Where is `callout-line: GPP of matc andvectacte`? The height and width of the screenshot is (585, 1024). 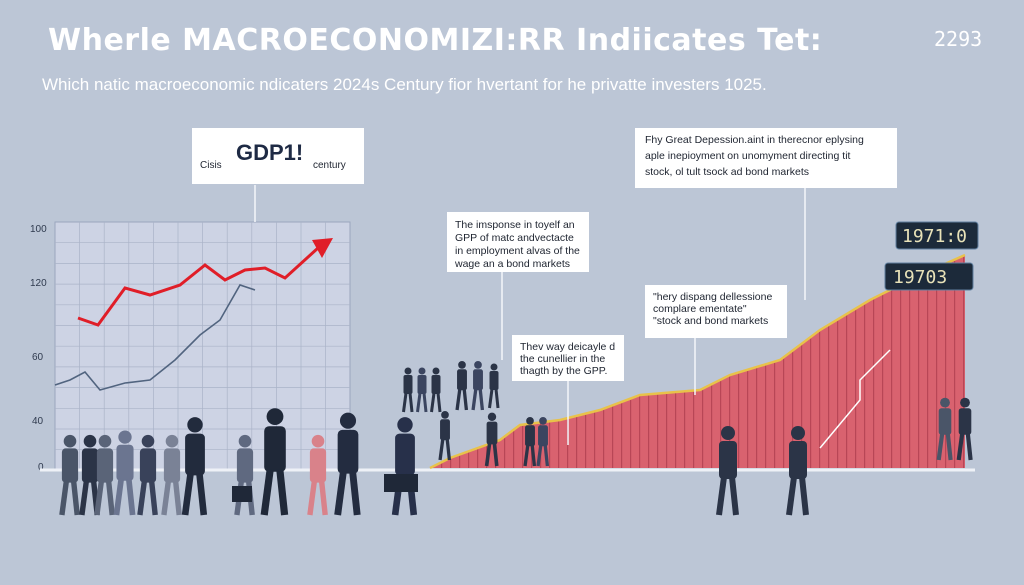
callout-line: GPP of matc andvectacte is located at coordinates (514, 238).